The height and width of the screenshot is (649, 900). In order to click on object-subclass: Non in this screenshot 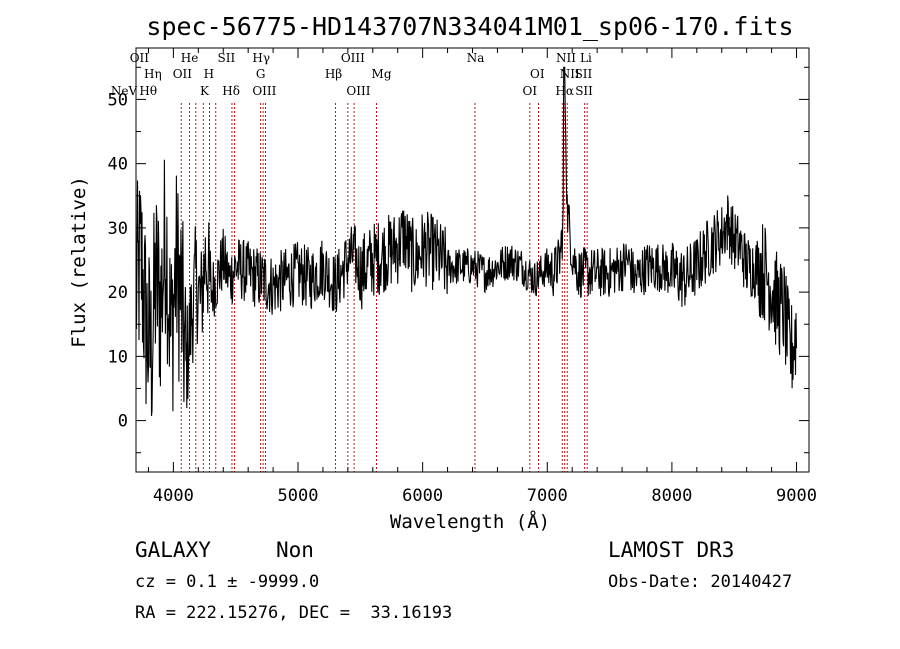, I will do `click(295, 550)`.